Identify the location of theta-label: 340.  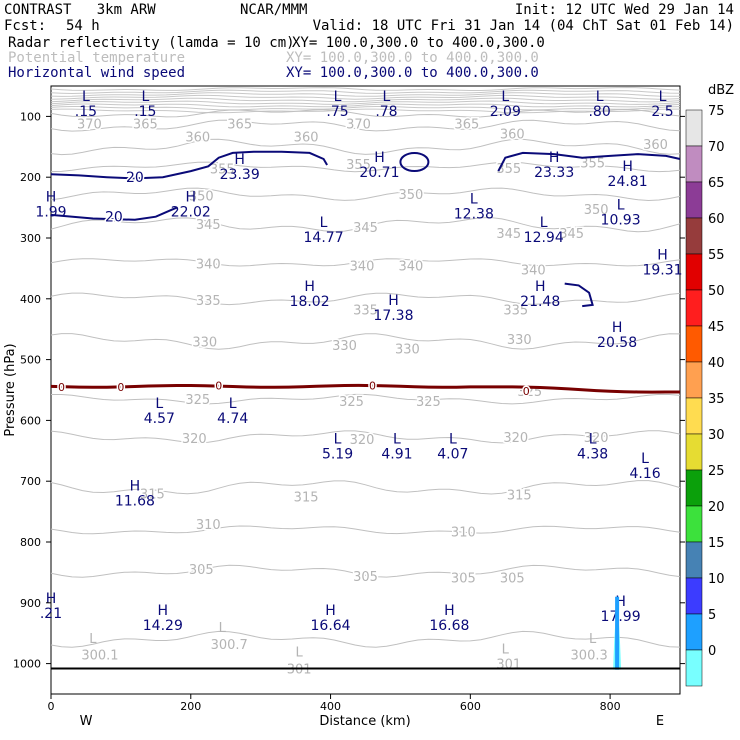
(533, 271).